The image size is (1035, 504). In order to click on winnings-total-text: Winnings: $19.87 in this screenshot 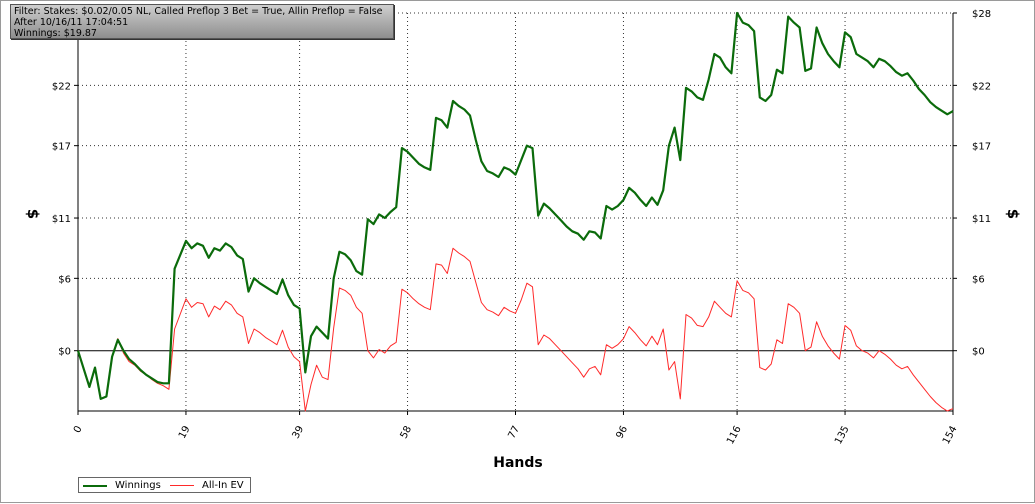, I will do `click(55, 33)`.